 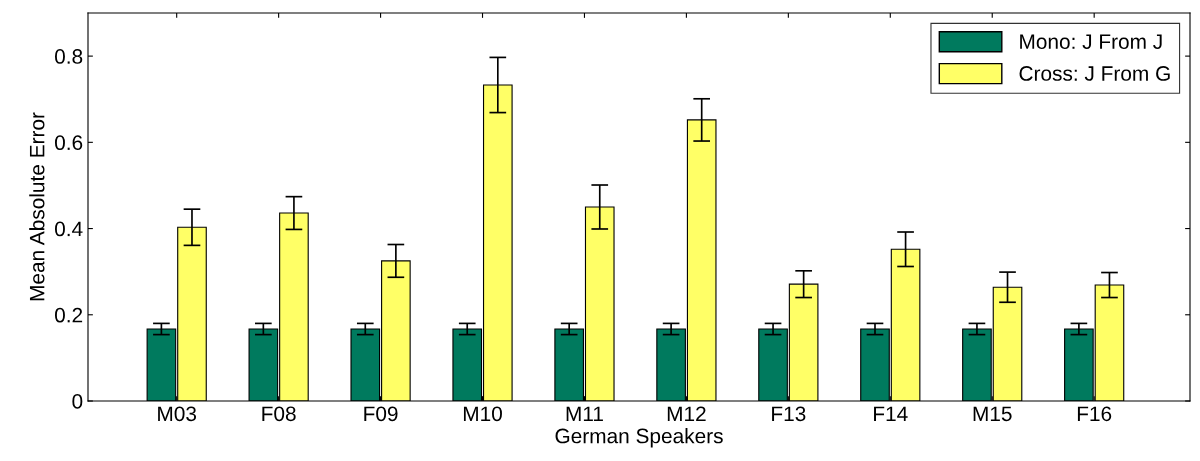 I want to click on y-tick-label: 0.6, so click(x=68, y=143).